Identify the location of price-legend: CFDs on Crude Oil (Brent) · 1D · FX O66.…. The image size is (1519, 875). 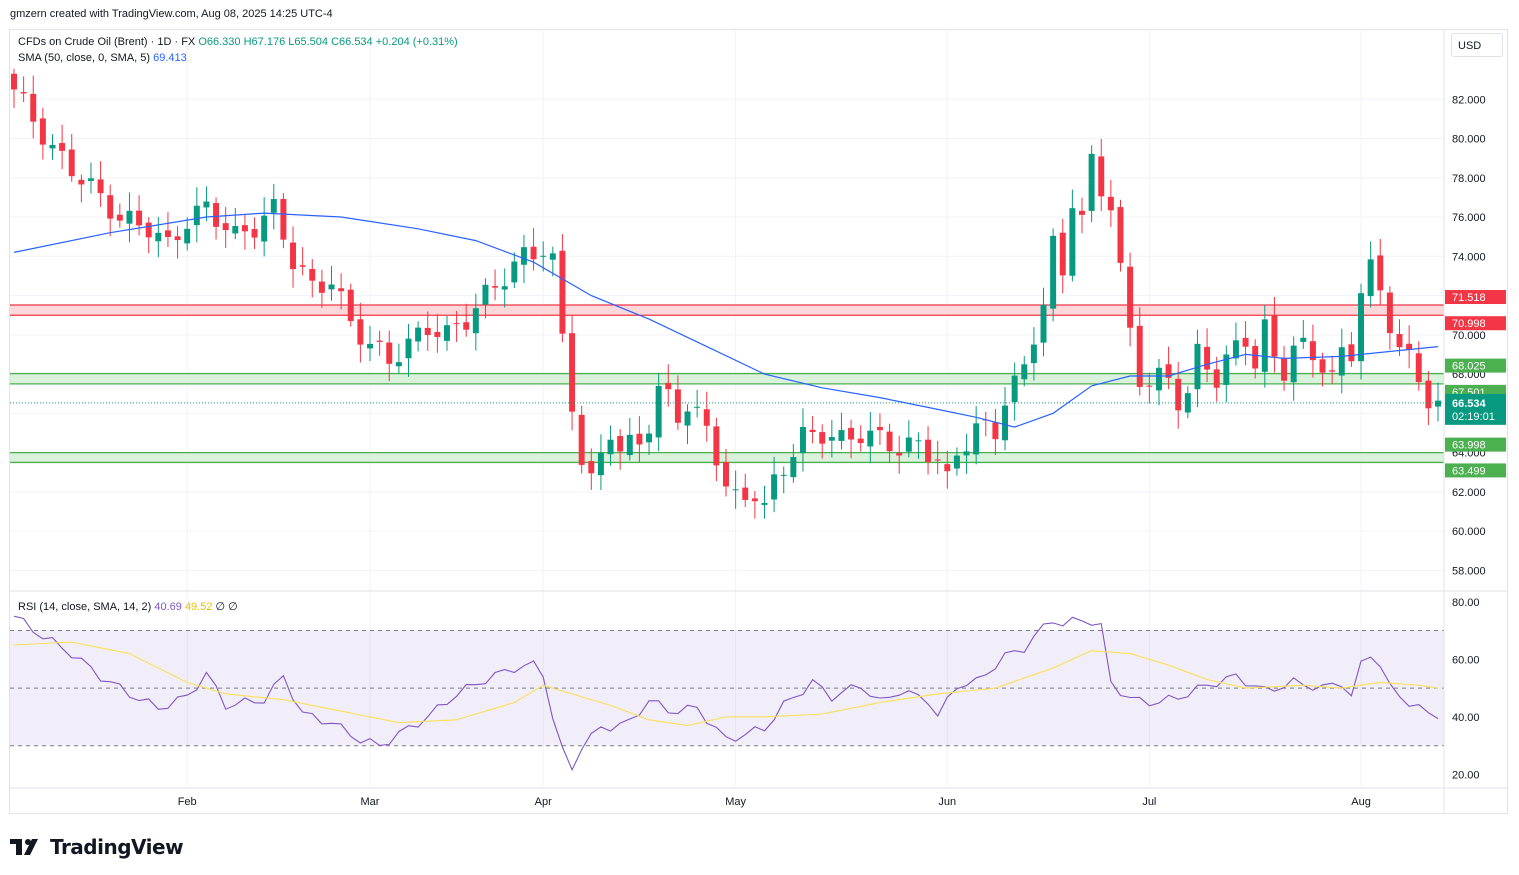
(238, 42).